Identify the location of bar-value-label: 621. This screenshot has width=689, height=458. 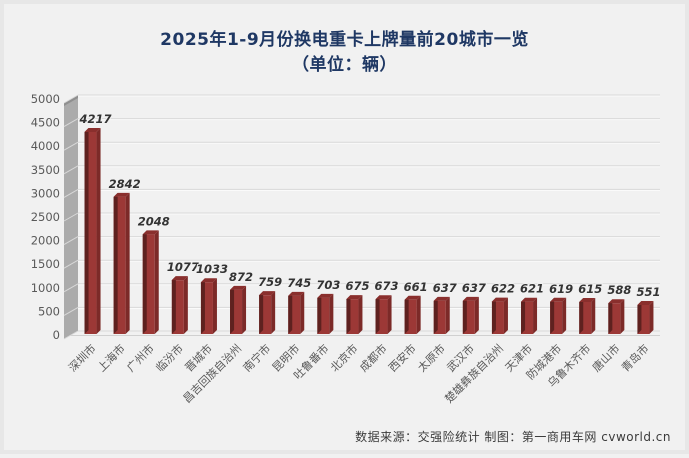
(532, 289).